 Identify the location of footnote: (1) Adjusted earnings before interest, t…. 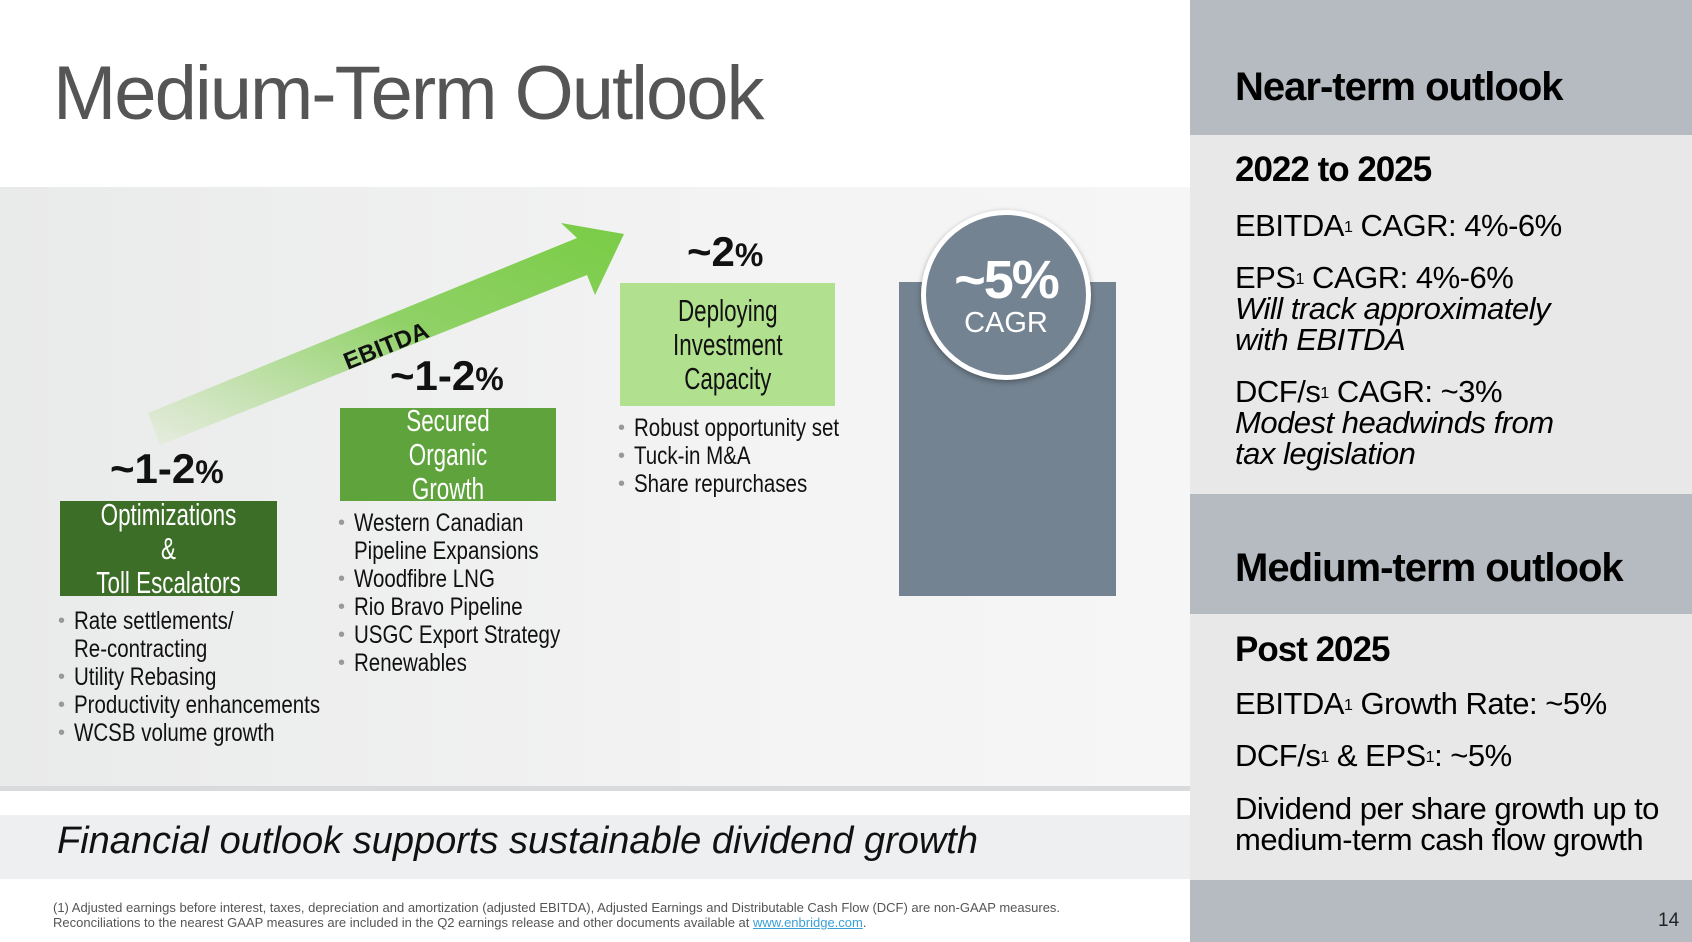
(556, 915).